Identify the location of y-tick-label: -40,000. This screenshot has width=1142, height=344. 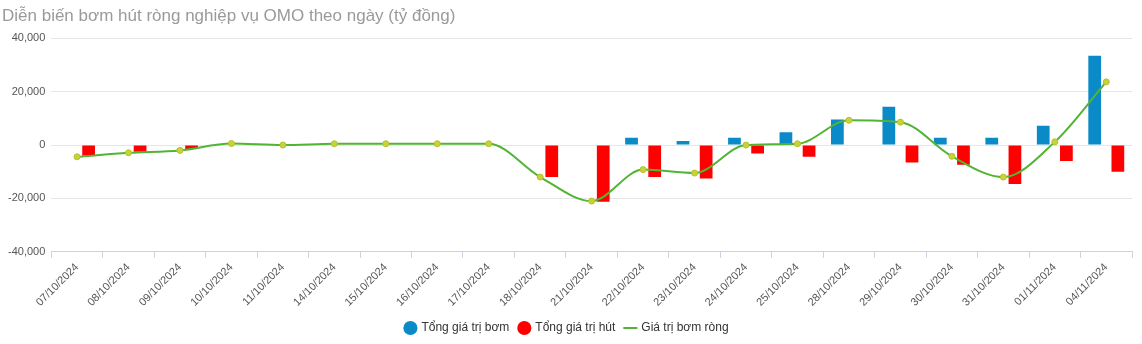
(27, 250).